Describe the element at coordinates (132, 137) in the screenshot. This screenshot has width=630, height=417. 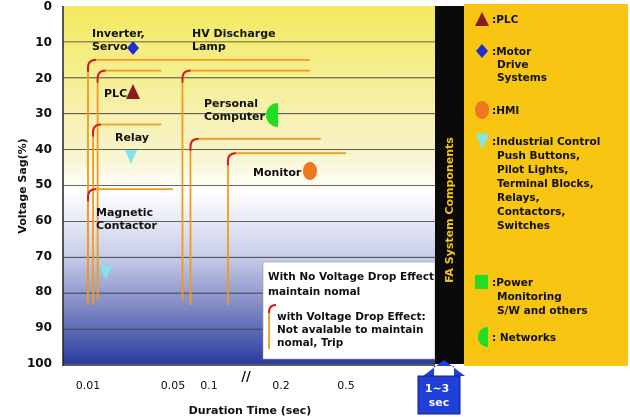
I see `relay-label: Relay` at that location.